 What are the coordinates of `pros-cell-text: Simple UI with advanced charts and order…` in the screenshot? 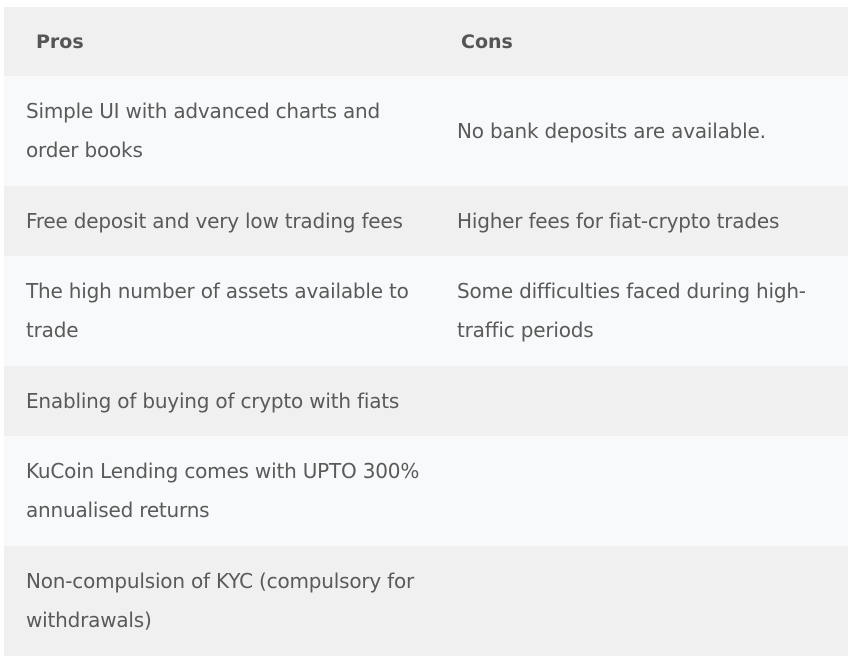 It's located at (203, 130).